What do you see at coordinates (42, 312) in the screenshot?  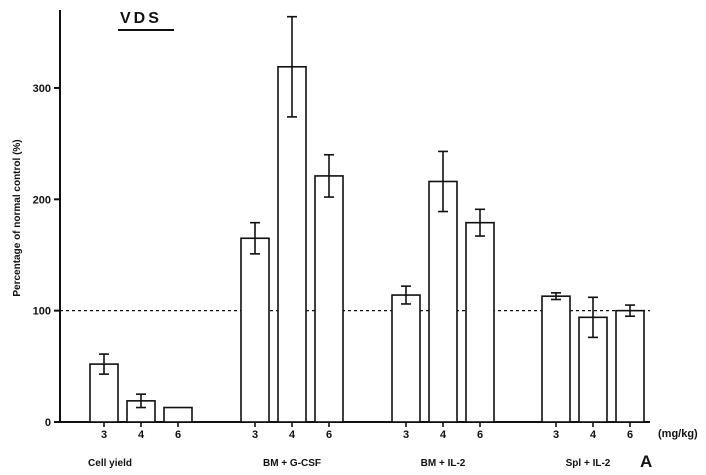 I see `y-tick-label: 100` at bounding box center [42, 312].